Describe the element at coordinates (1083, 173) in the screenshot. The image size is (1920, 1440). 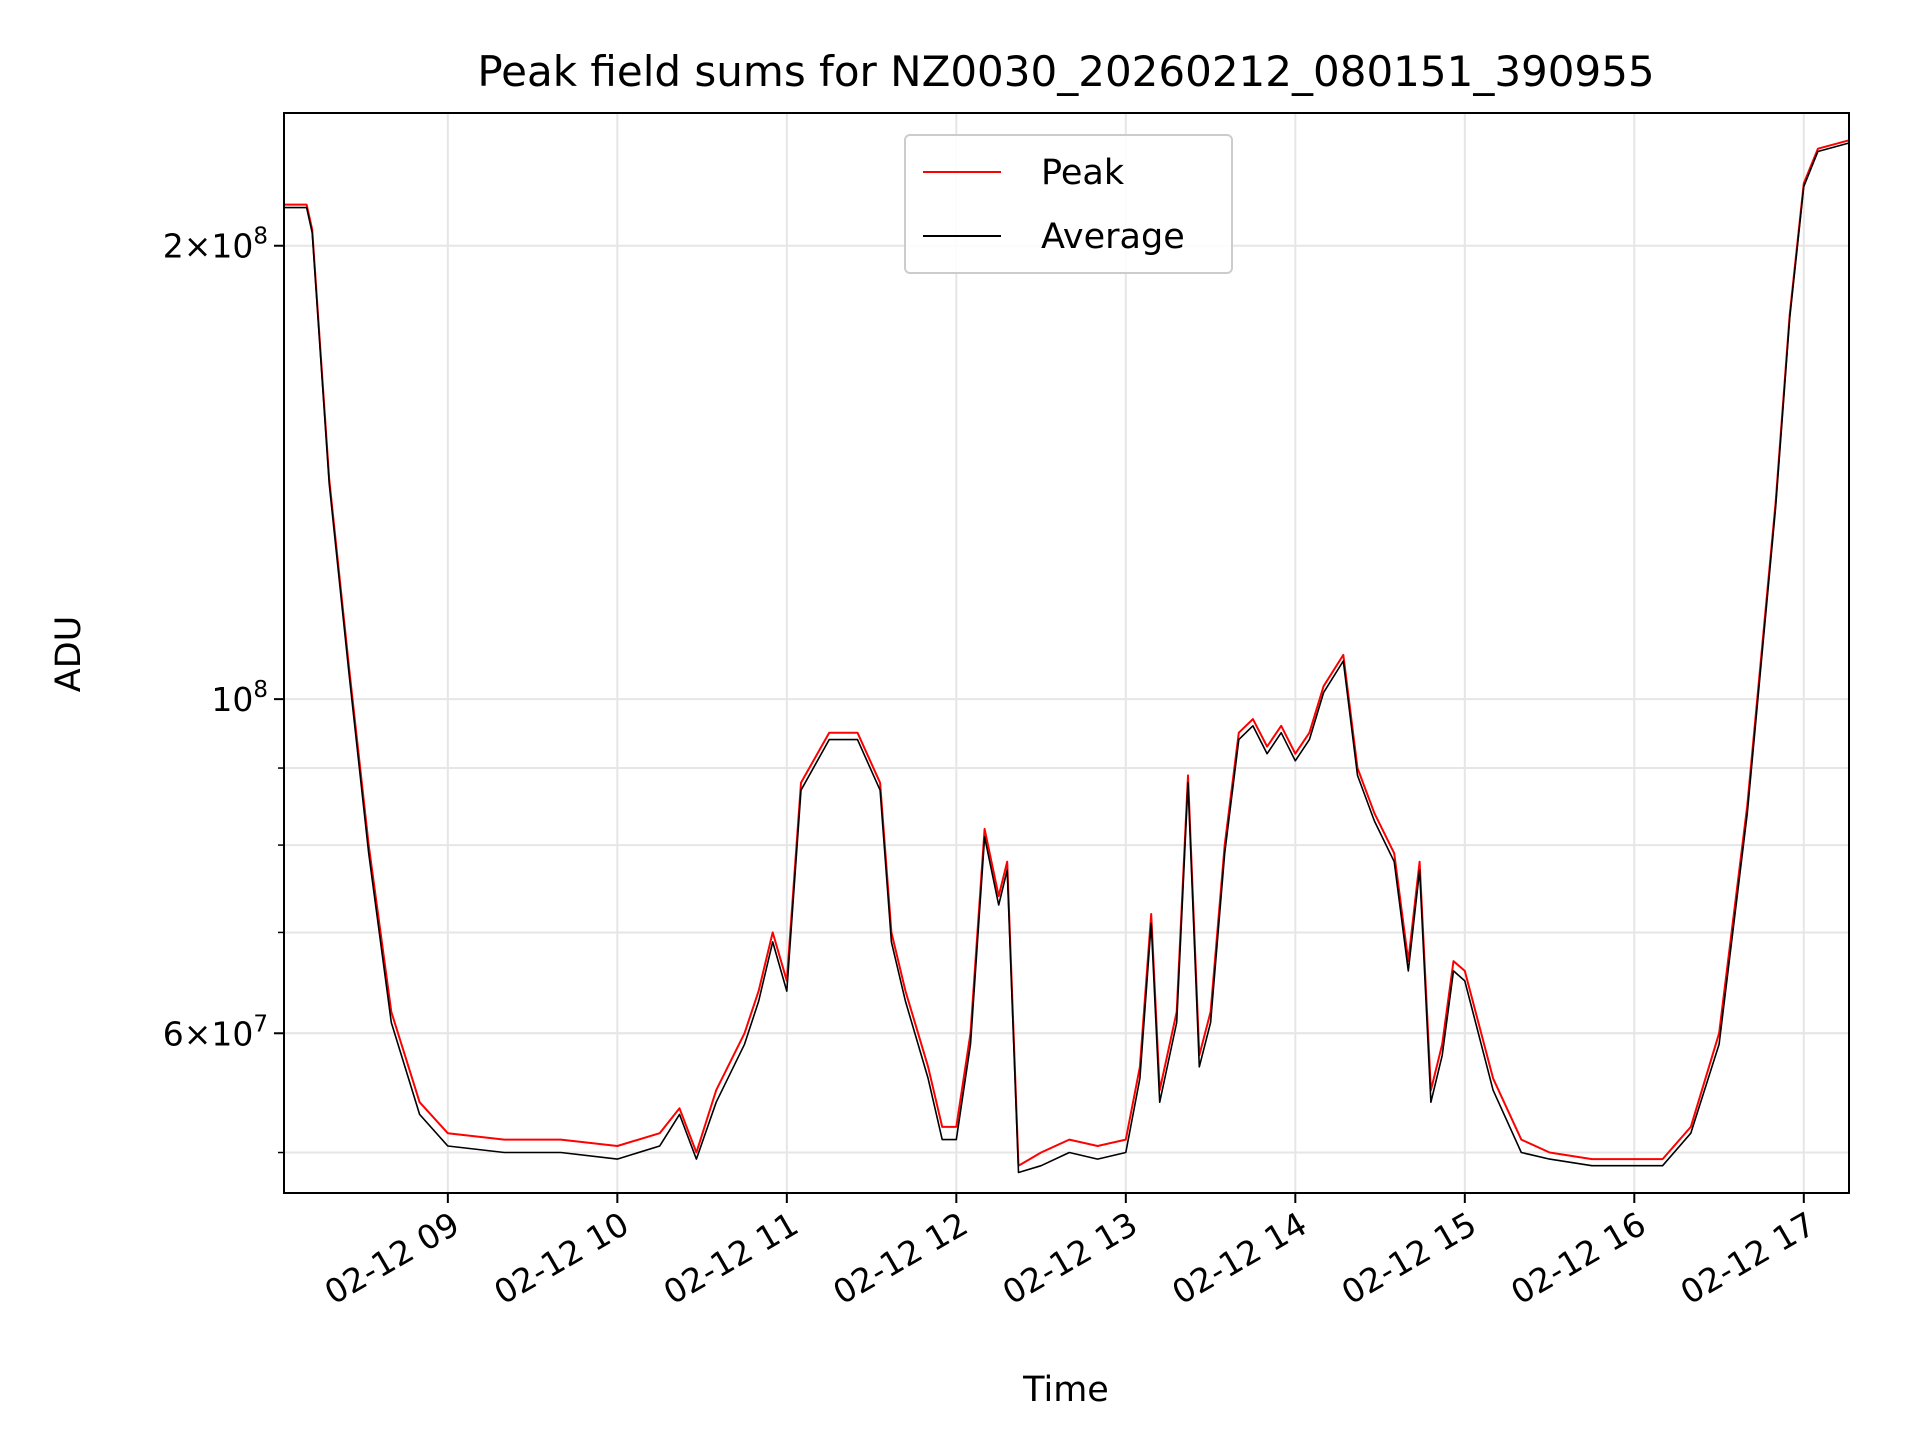
I see `legend-label-peak: Peak` at that location.